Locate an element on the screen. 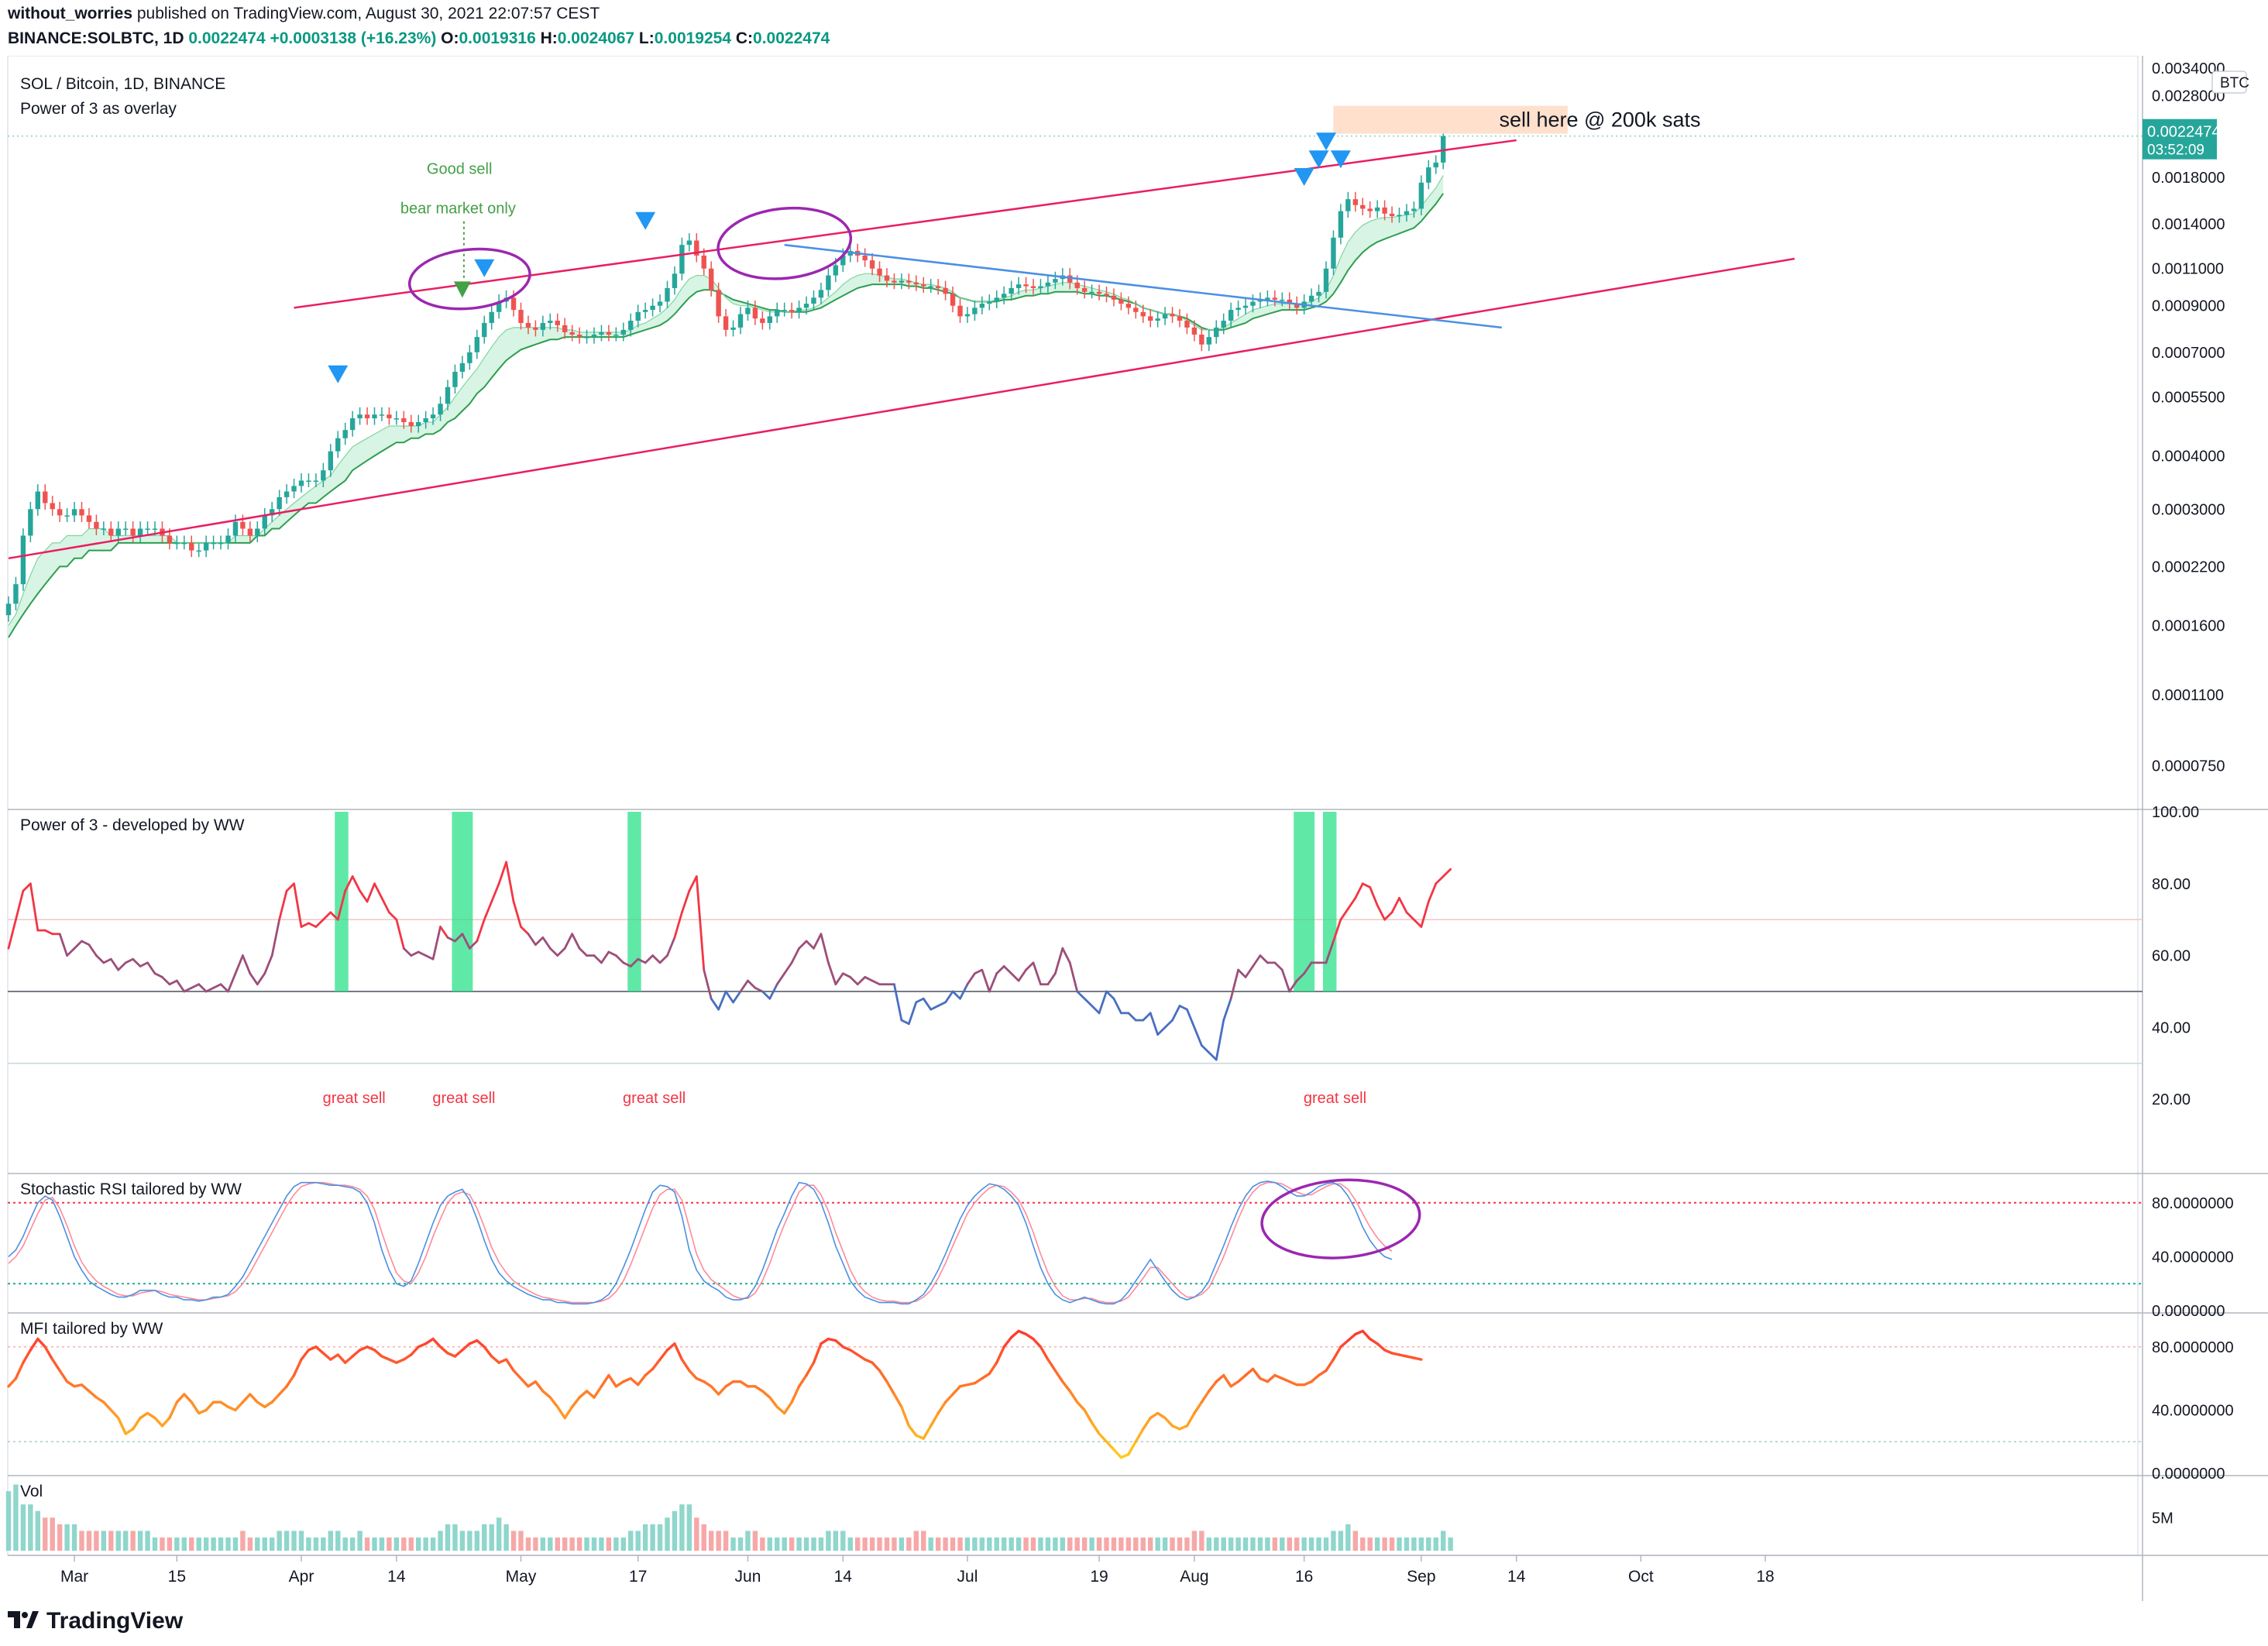 This screenshot has width=2268, height=1646. good-sell-triangle is located at coordinates (462, 289).